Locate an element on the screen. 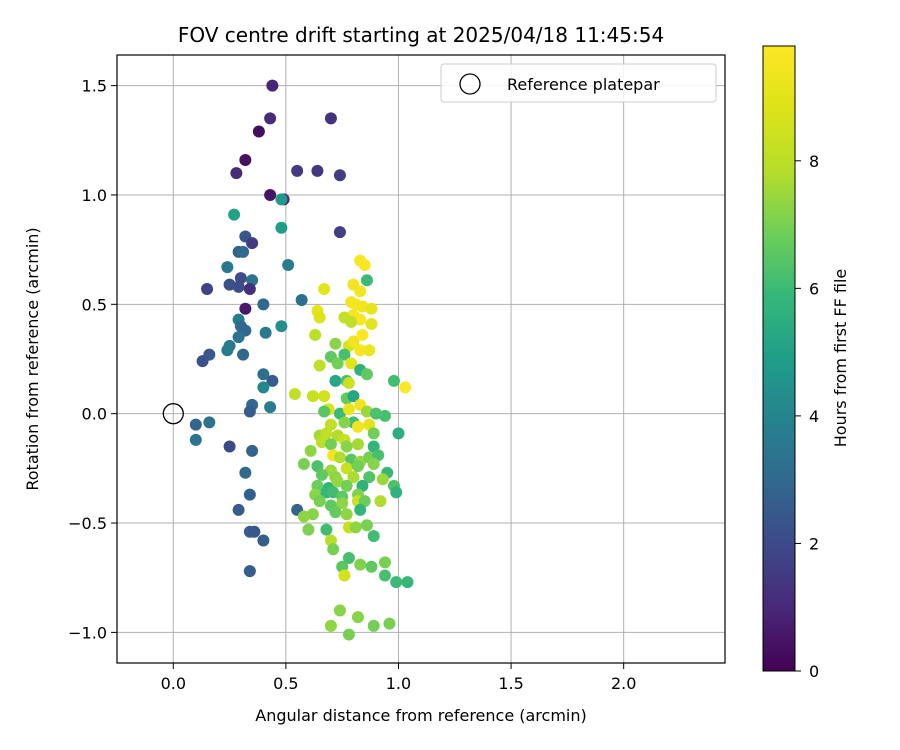 The width and height of the screenshot is (900, 750). colorbar-tick-label: 8 is located at coordinates (814, 161).